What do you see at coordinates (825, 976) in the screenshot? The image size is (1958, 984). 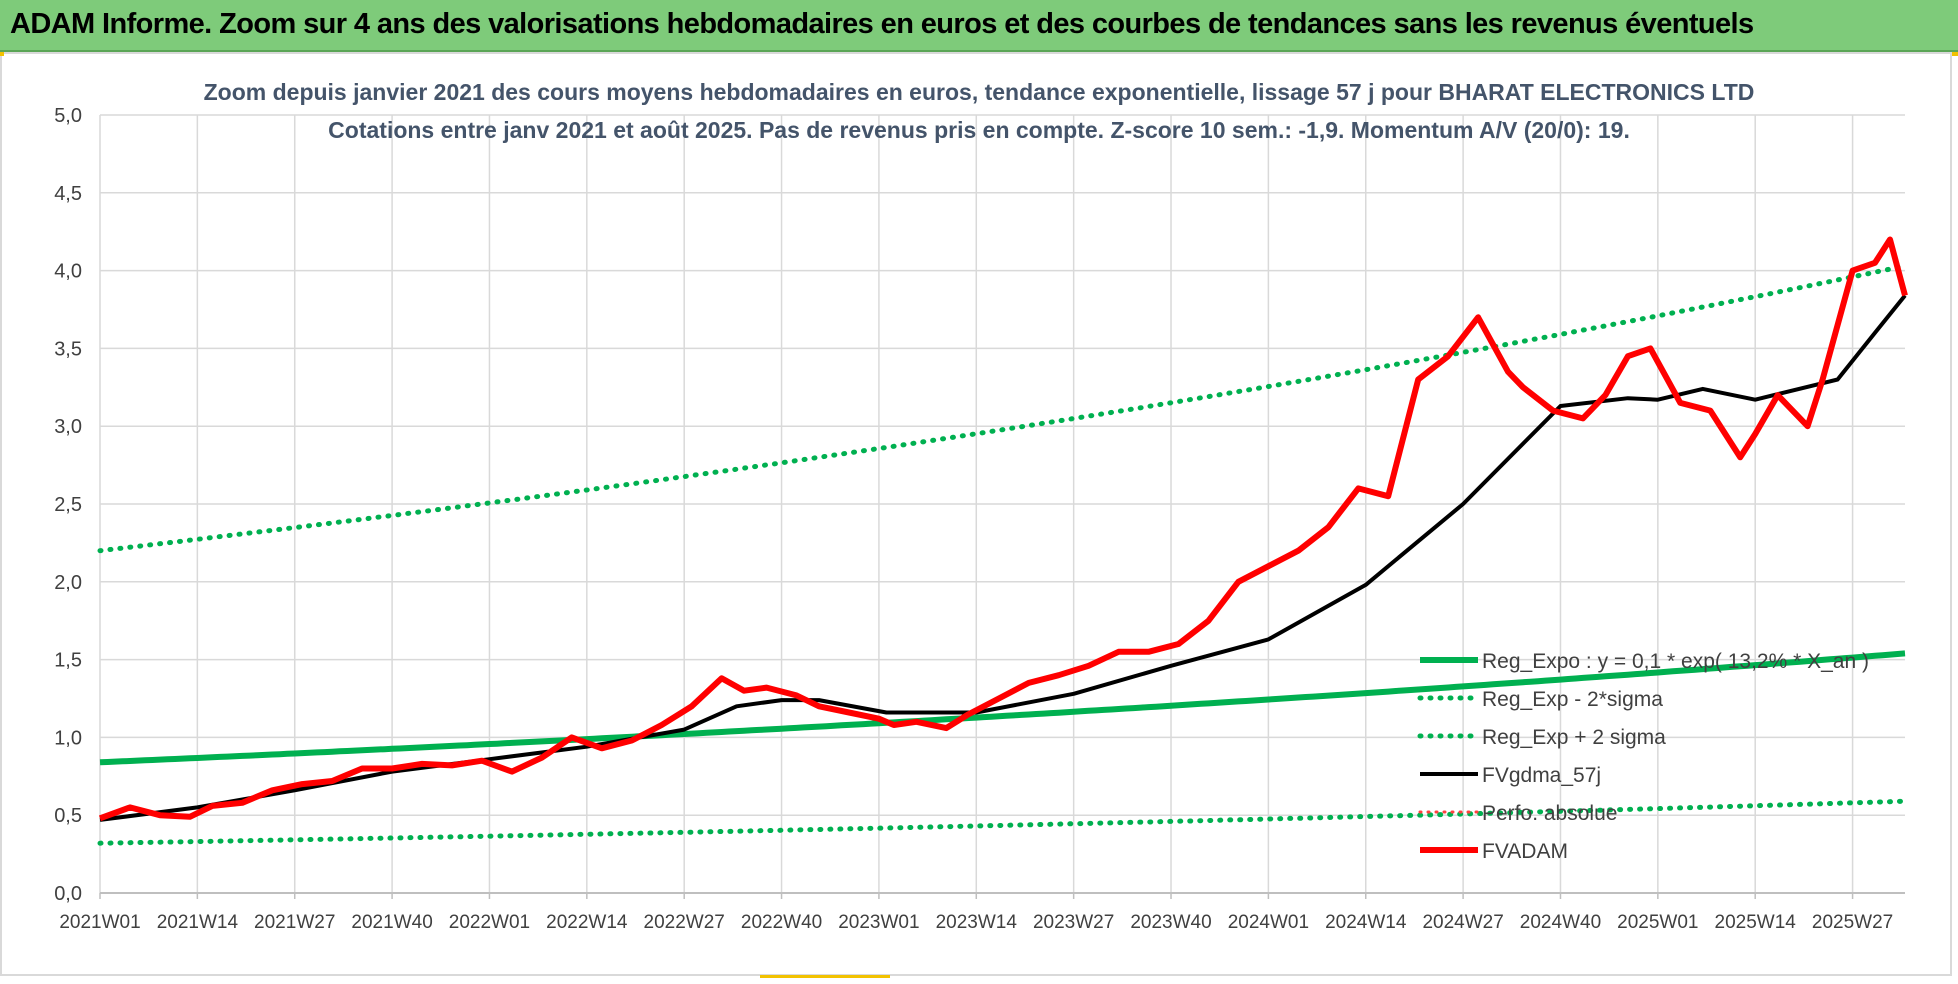 I see `bottom-accent` at bounding box center [825, 976].